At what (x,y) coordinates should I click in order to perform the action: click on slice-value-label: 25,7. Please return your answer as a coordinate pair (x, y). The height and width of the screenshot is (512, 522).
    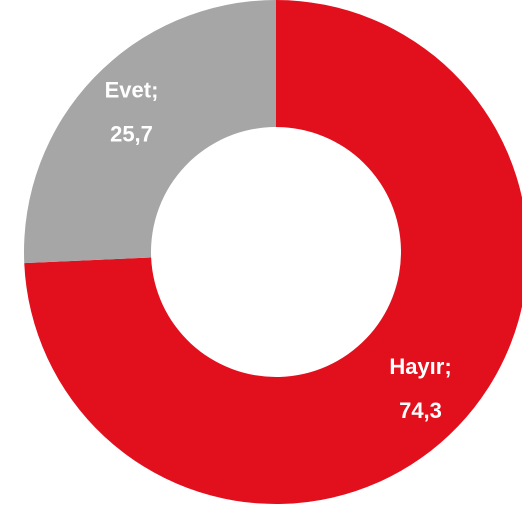
    Looking at the image, I should click on (131, 134).